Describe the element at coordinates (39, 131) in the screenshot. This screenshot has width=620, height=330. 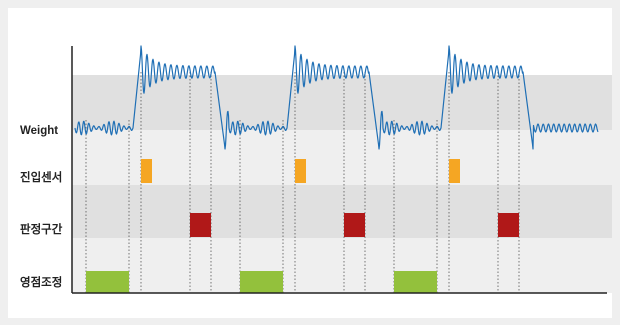
I see `row-label-weight: Weight` at that location.